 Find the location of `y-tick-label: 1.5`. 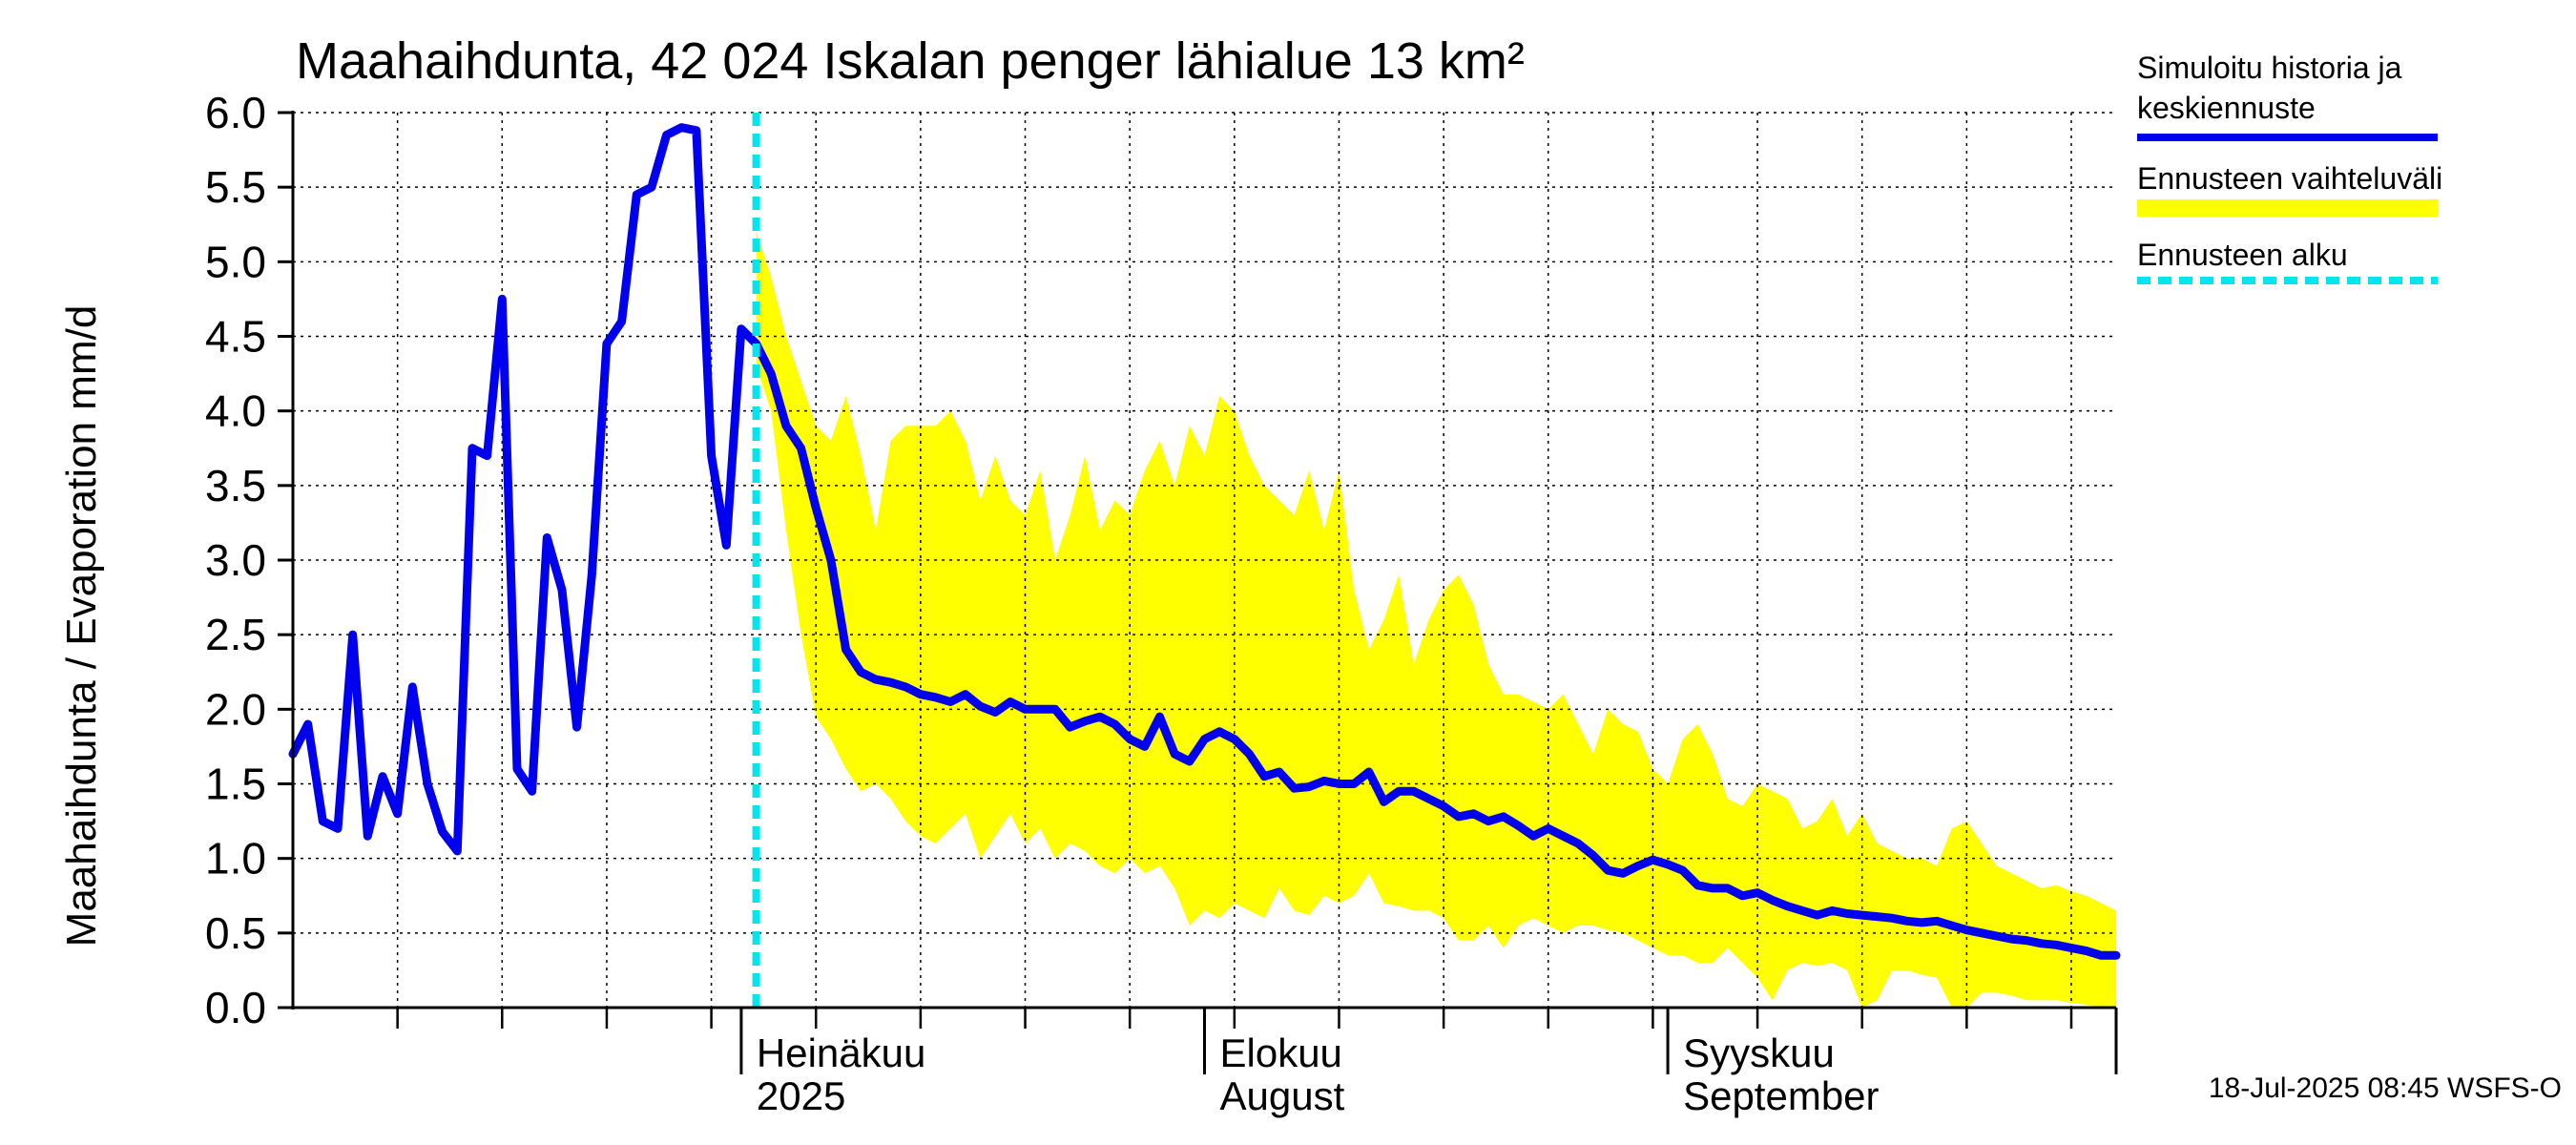

y-tick-label: 1.5 is located at coordinates (235, 784).